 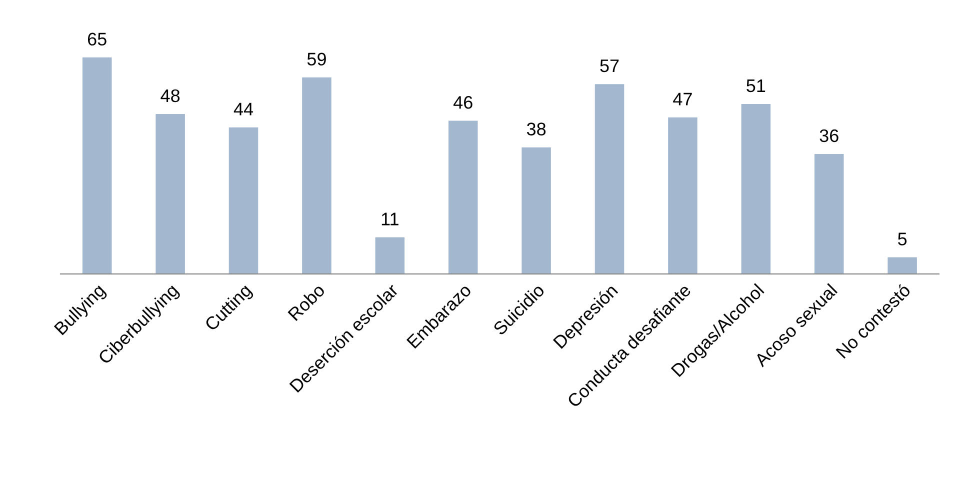 I want to click on data-label: 44, so click(x=244, y=109).